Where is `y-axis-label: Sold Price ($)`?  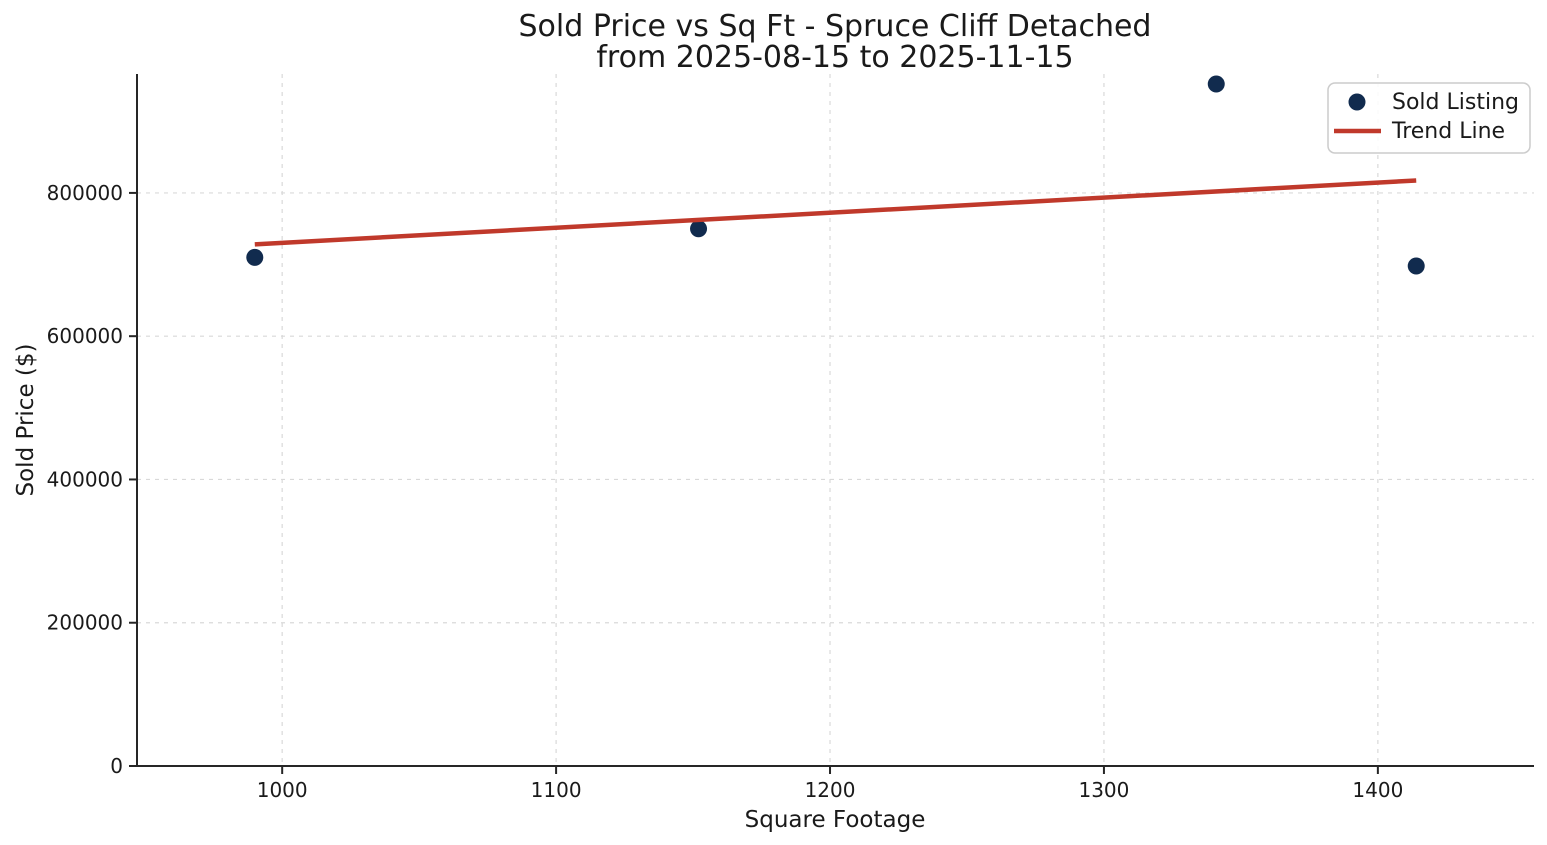
y-axis-label: Sold Price ($) is located at coordinates (26, 420).